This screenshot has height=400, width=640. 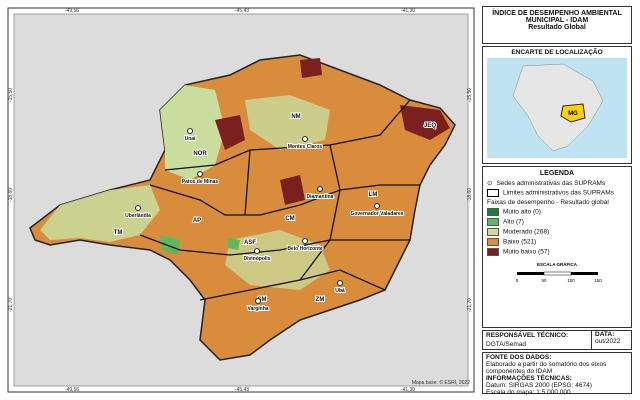 What do you see at coordinates (529, 378) in the screenshot?
I see `label: INFORMAÇÕES TÉCNICAS:` at bounding box center [529, 378].